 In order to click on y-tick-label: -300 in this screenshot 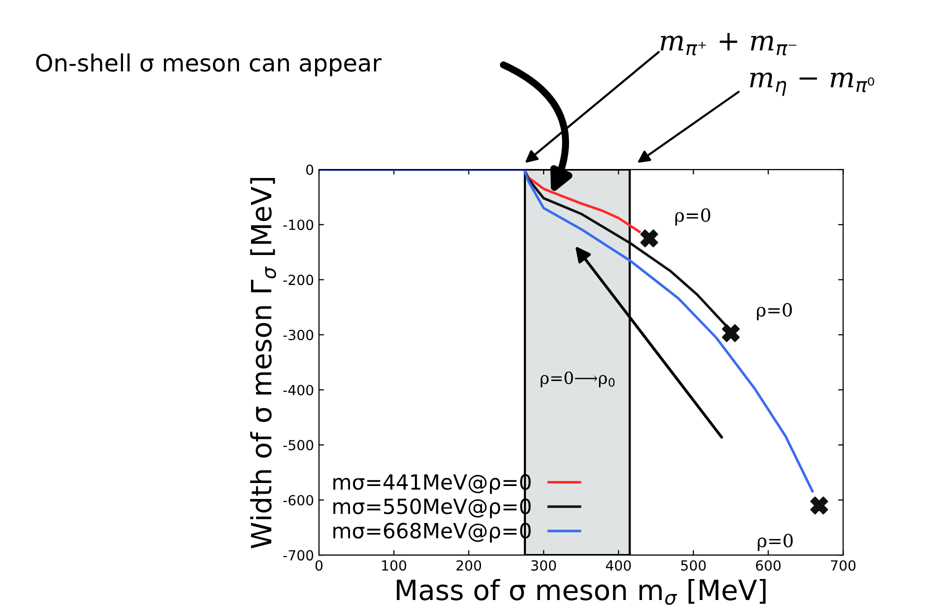, I will do `click(298, 335)`.